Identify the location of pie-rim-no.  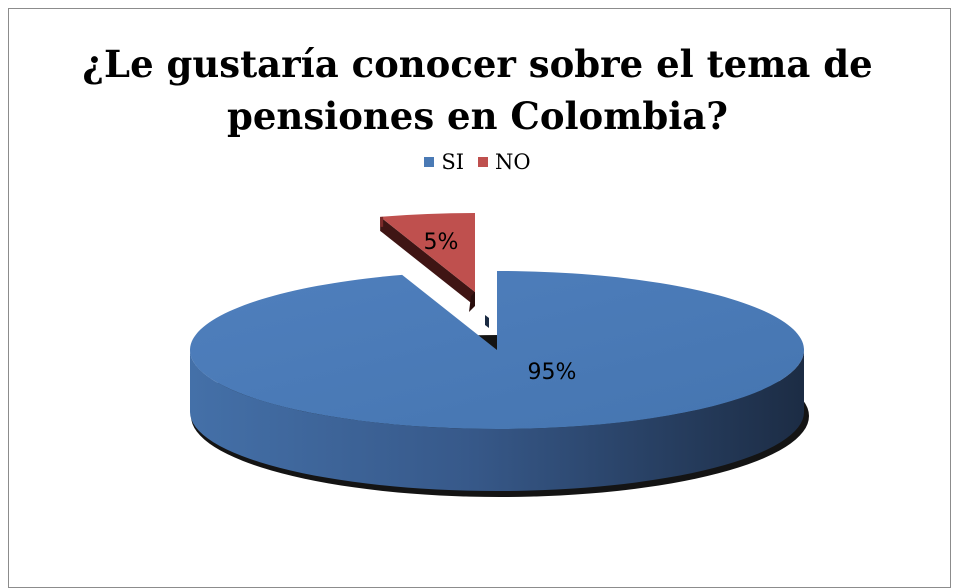
(382, 221).